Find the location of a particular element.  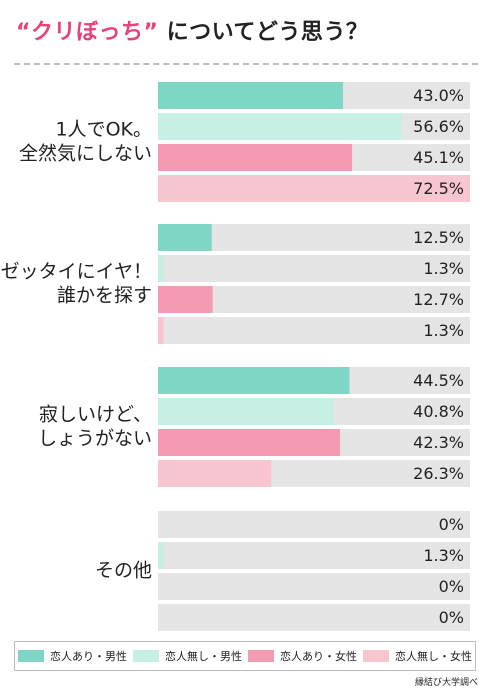

legend-item: 恋人無し・女性 is located at coordinates (417, 656).